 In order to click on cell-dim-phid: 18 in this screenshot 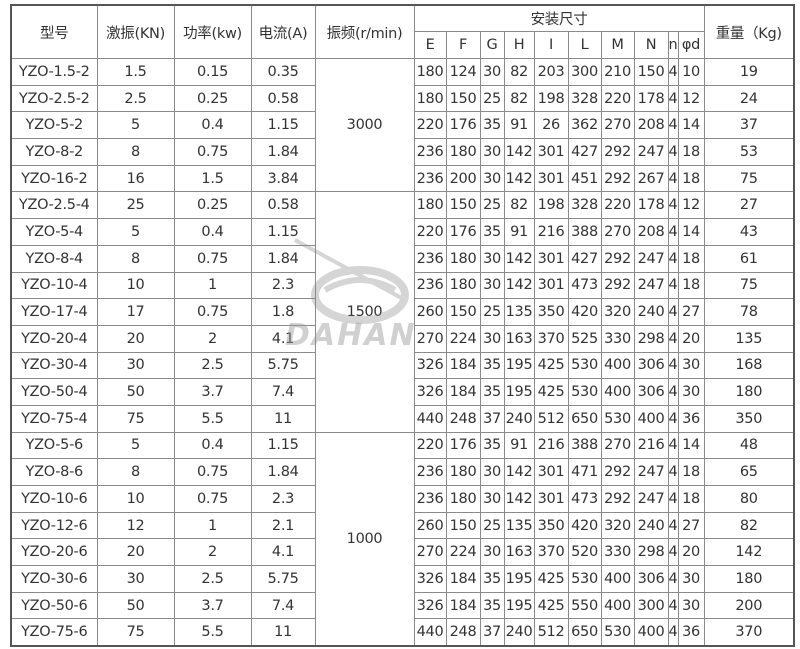, I will do `click(691, 178)`.